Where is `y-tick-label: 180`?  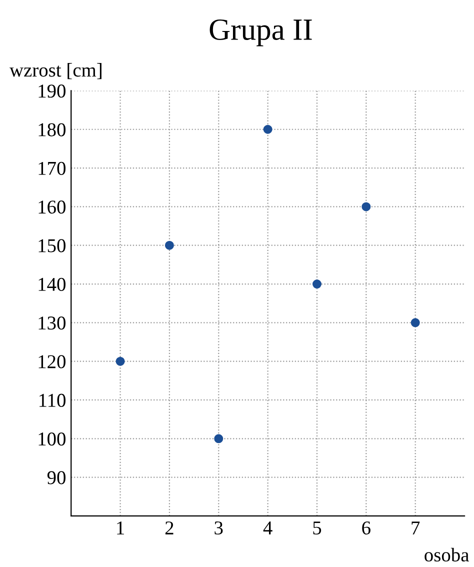
y-tick-label: 180 is located at coordinates (52, 129).